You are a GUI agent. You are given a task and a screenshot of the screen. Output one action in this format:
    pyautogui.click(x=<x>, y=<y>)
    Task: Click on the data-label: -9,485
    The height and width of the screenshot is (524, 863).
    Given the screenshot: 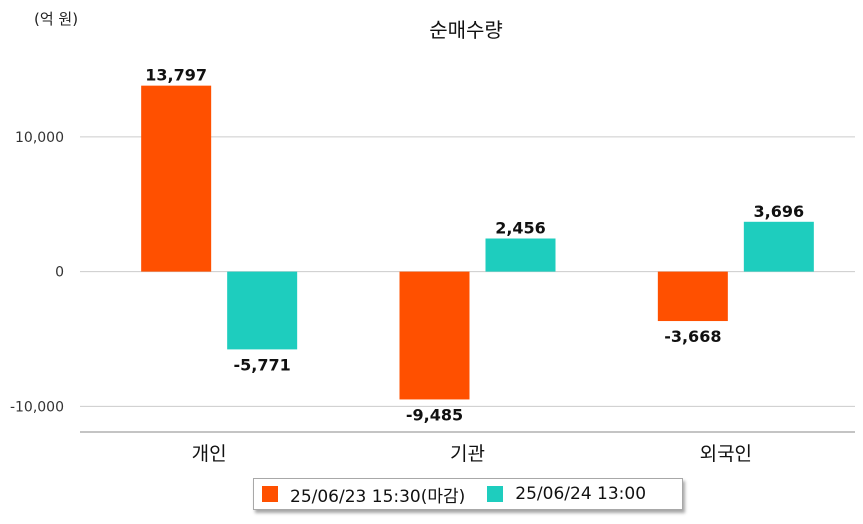 What is the action you would take?
    pyautogui.click(x=434, y=414)
    